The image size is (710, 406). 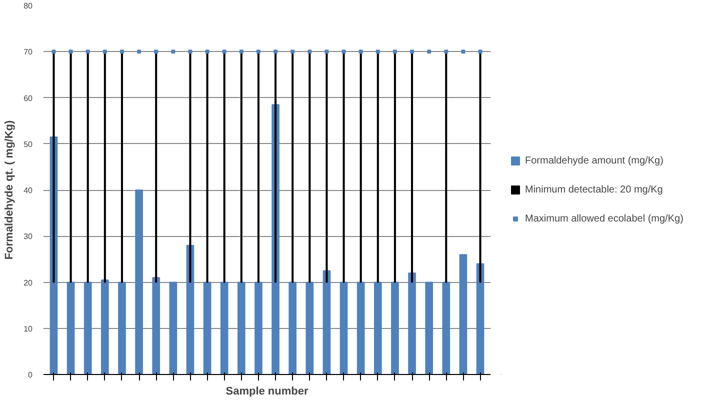 I want to click on y-tick-label: 10, so click(x=29, y=329).